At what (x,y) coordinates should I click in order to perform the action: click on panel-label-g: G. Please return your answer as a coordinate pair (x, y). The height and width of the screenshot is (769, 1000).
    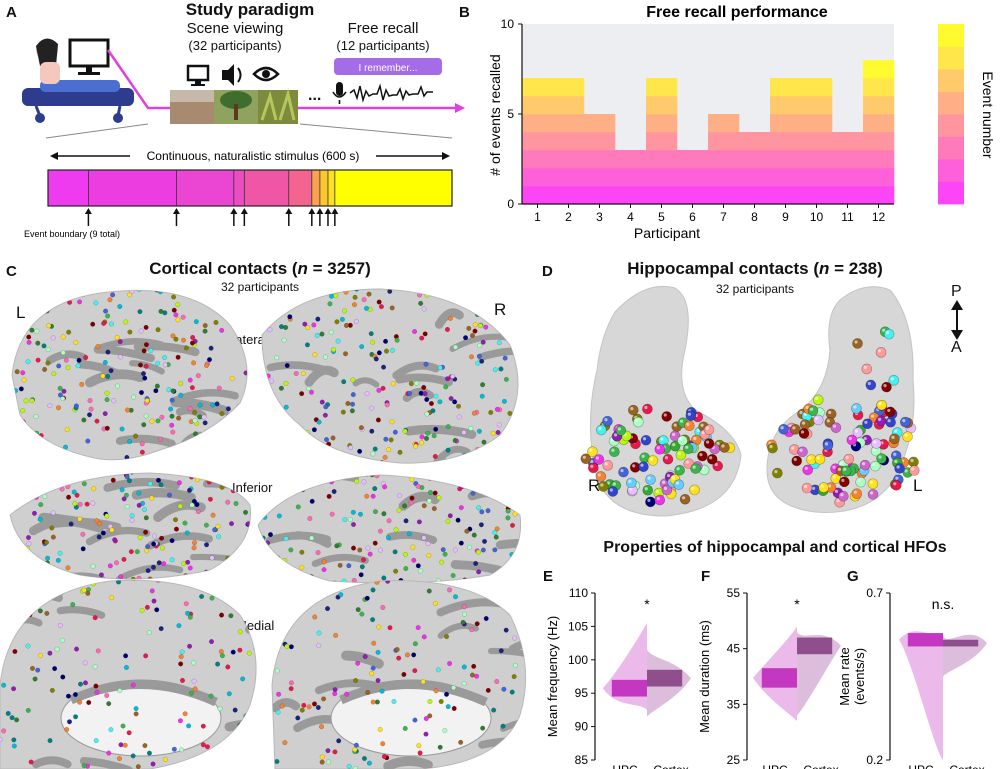
    Looking at the image, I should click on (853, 576).